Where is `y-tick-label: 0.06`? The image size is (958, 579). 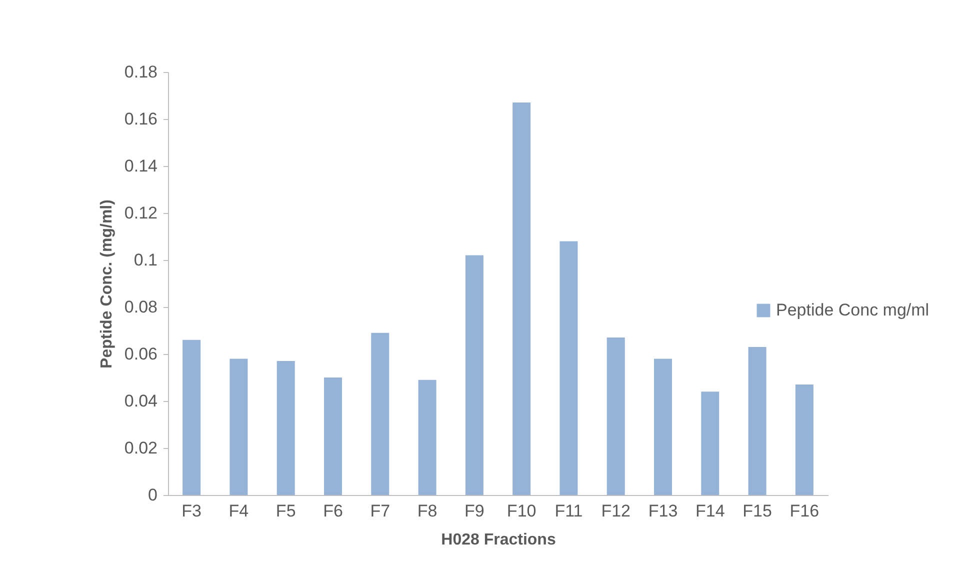 y-tick-label: 0.06 is located at coordinates (141, 354).